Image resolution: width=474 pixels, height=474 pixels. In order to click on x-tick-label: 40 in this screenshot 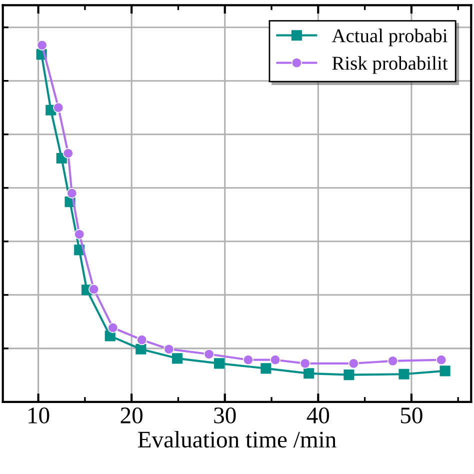, I will do `click(318, 415)`.